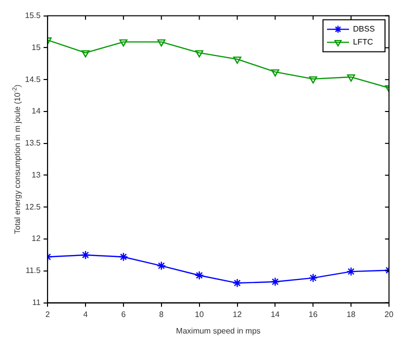 This screenshot has width=405, height=348. I want to click on x-tick-label: 2, so click(47, 314).